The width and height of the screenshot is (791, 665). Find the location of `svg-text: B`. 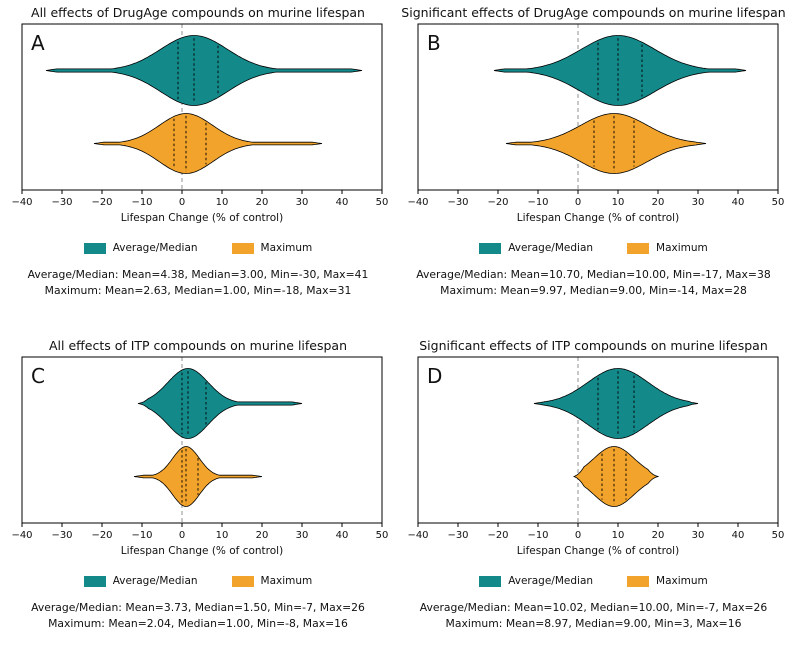

svg-text: B is located at coordinates (434, 43).